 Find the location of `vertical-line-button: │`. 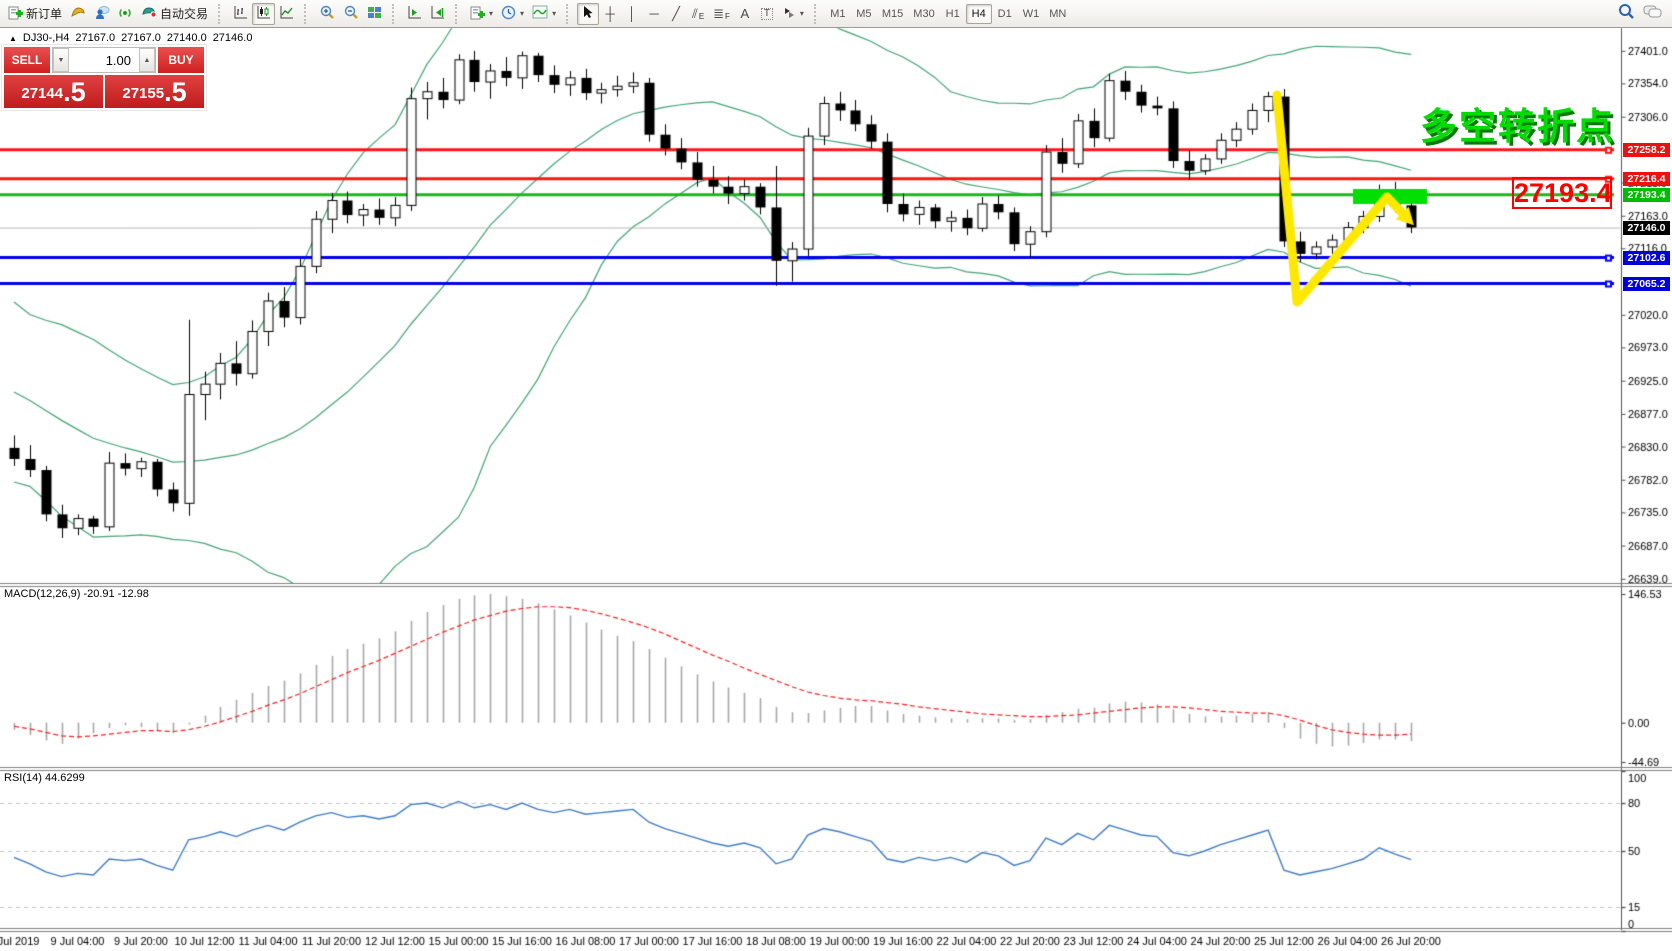

vertical-line-button: │ is located at coordinates (632, 14).